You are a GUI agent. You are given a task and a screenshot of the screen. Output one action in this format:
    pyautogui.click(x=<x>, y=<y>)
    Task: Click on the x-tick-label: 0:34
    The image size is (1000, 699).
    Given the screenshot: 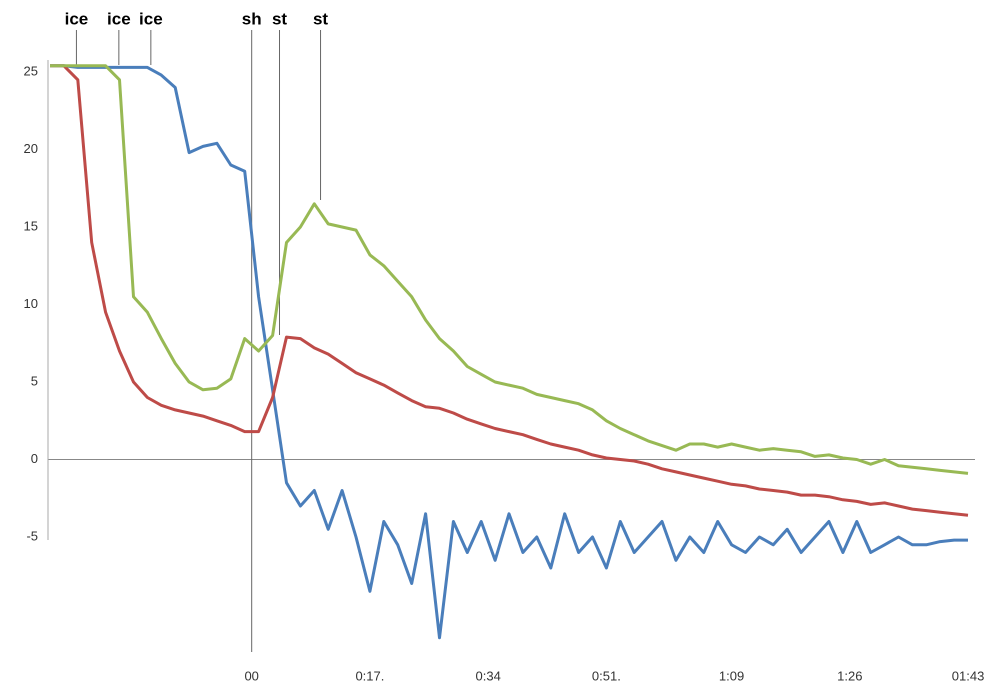 What is the action you would take?
    pyautogui.click(x=488, y=675)
    